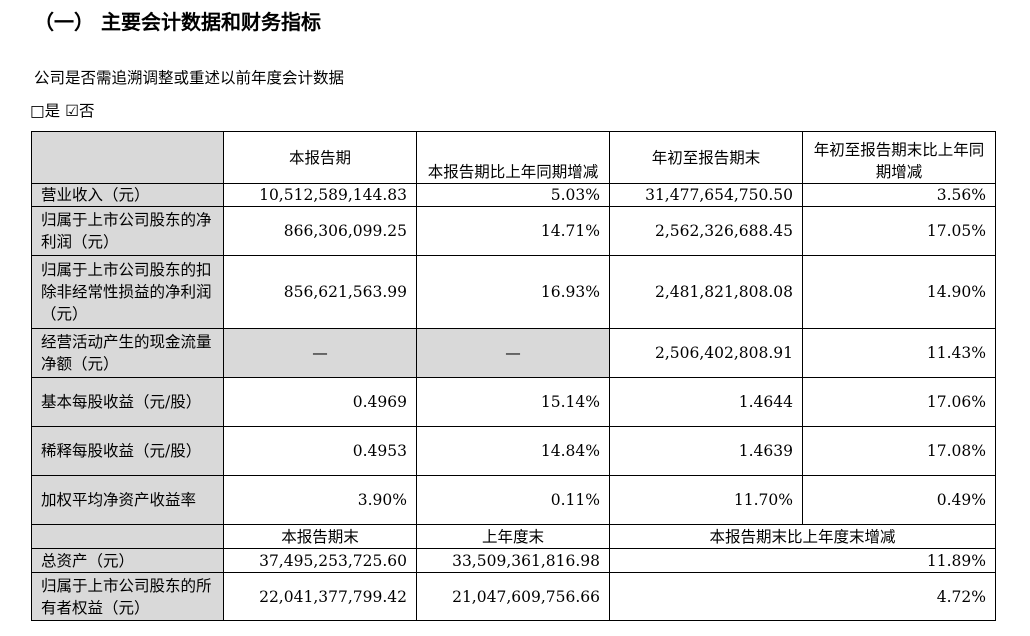  Describe the element at coordinates (320, 231) in the screenshot. I see `value-cell: 866,306,099.25` at that location.